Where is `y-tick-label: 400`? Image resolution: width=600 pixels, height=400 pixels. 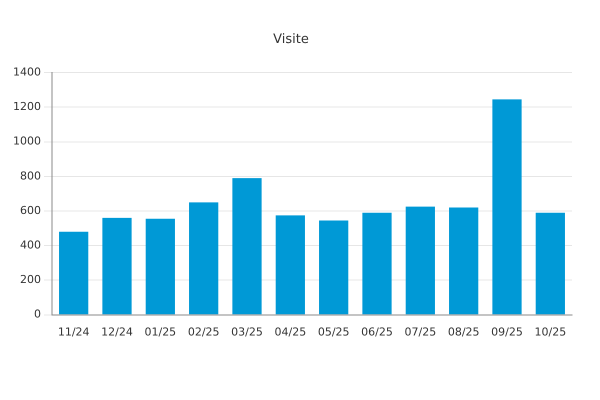 y-tick-label: 400 is located at coordinates (30, 245).